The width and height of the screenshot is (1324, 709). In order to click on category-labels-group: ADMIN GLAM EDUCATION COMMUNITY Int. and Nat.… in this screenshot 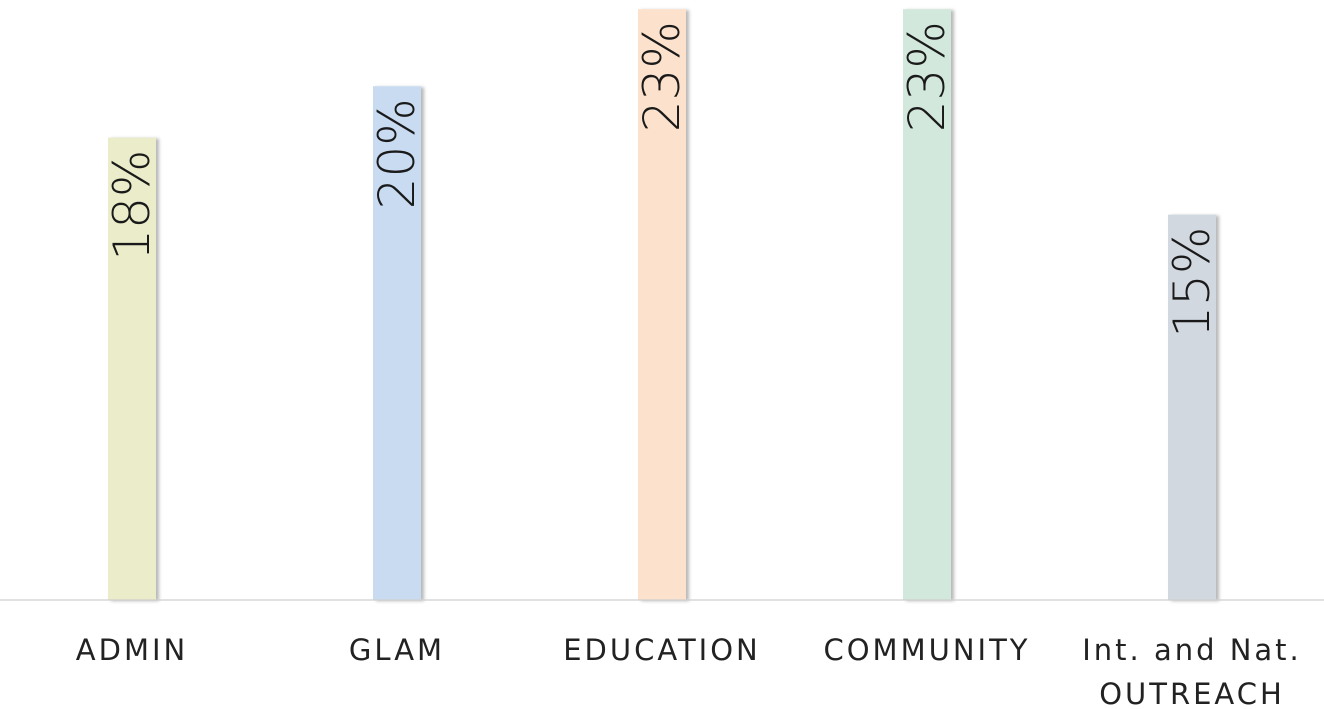, I will do `click(689, 671)`.